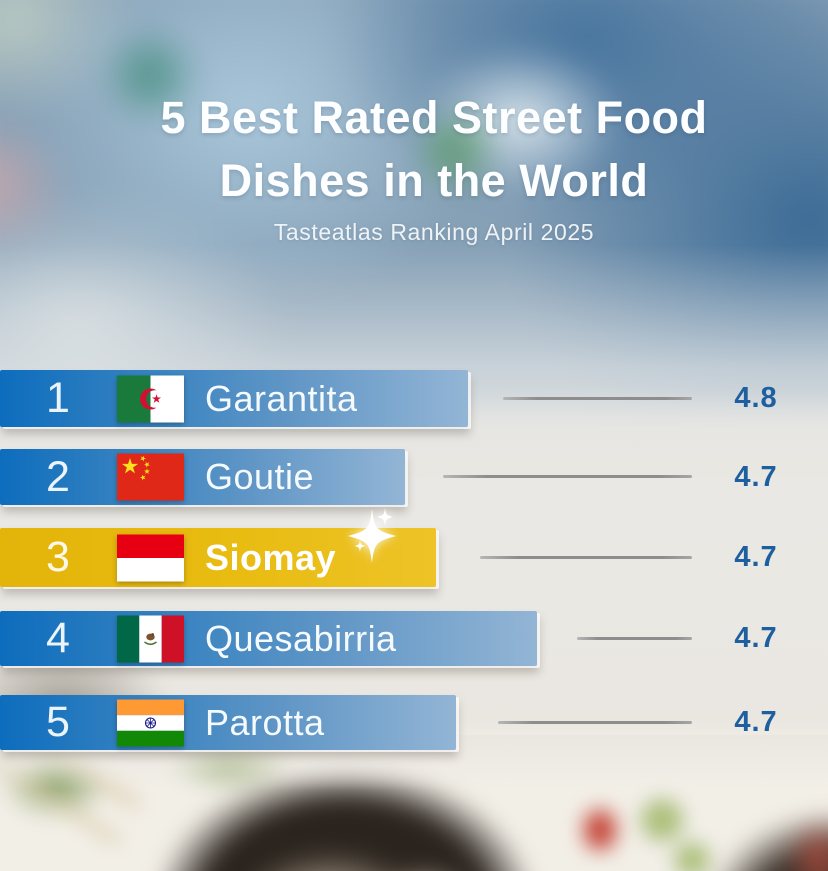  Describe the element at coordinates (434, 180) in the screenshot. I see `title-line-2: Dishes in the World` at that location.